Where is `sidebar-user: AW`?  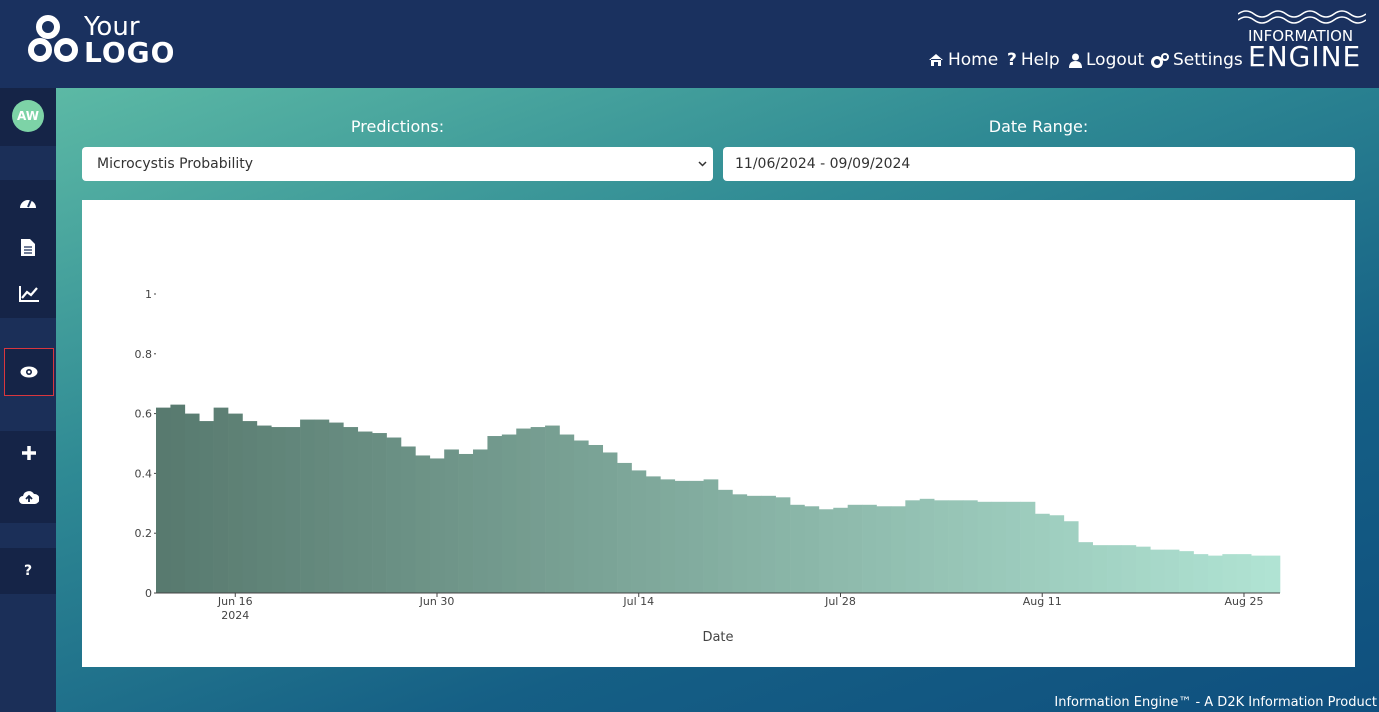 sidebar-user: AW is located at coordinates (28, 117).